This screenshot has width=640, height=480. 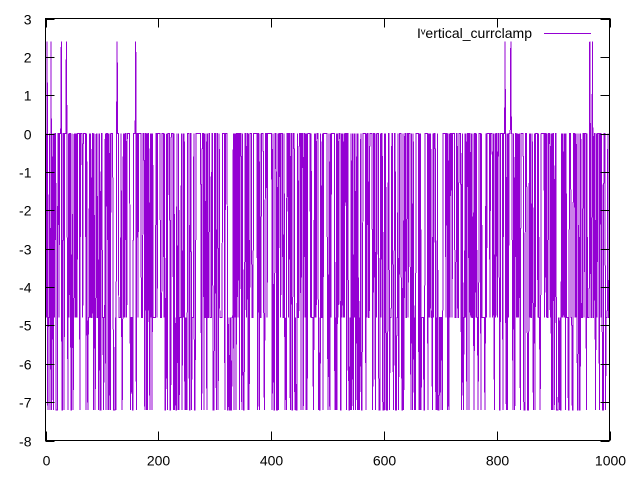 I want to click on y-tick-label: -6, so click(x=25, y=365).